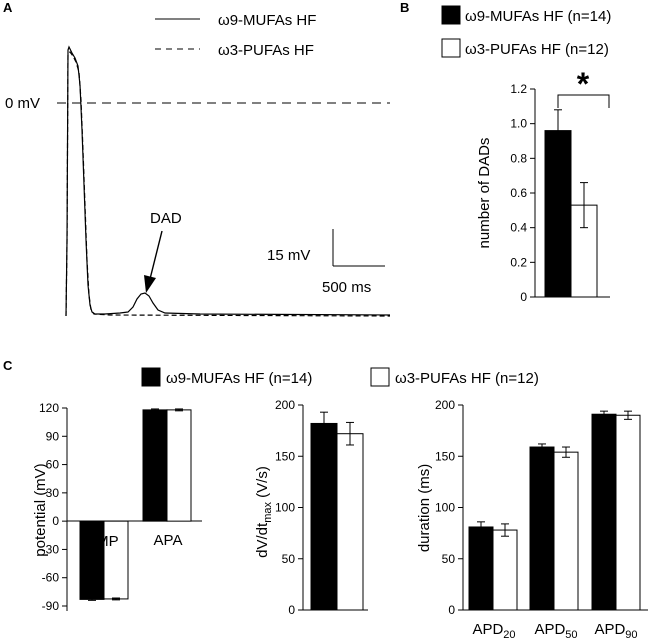 This screenshot has height=640, width=650. I want to click on c1-category-label: APA, so click(168, 540).